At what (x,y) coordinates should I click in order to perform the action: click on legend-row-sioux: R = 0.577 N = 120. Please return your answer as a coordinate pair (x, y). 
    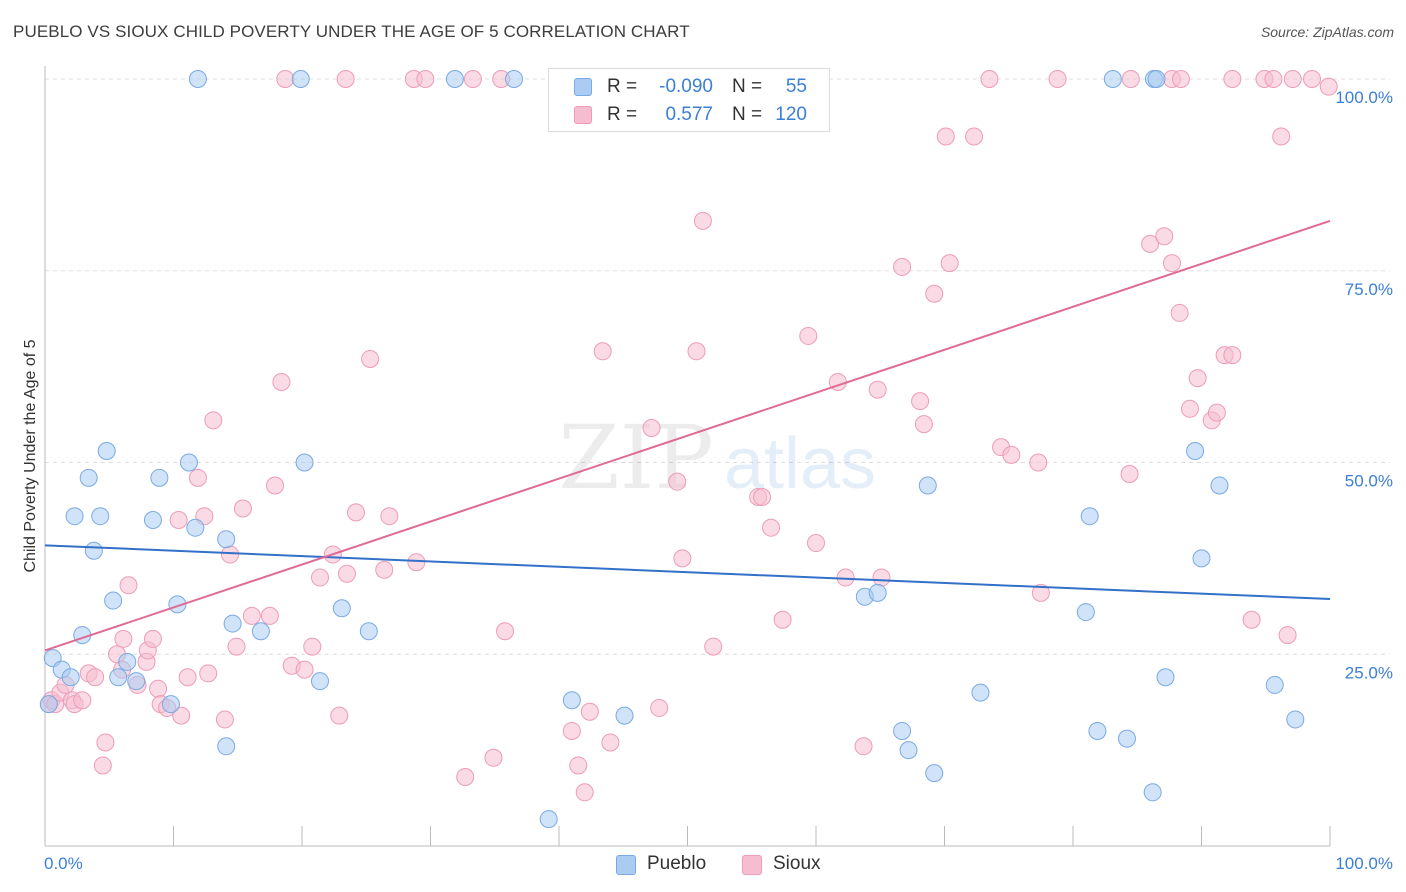
    Looking at the image, I should click on (689, 115).